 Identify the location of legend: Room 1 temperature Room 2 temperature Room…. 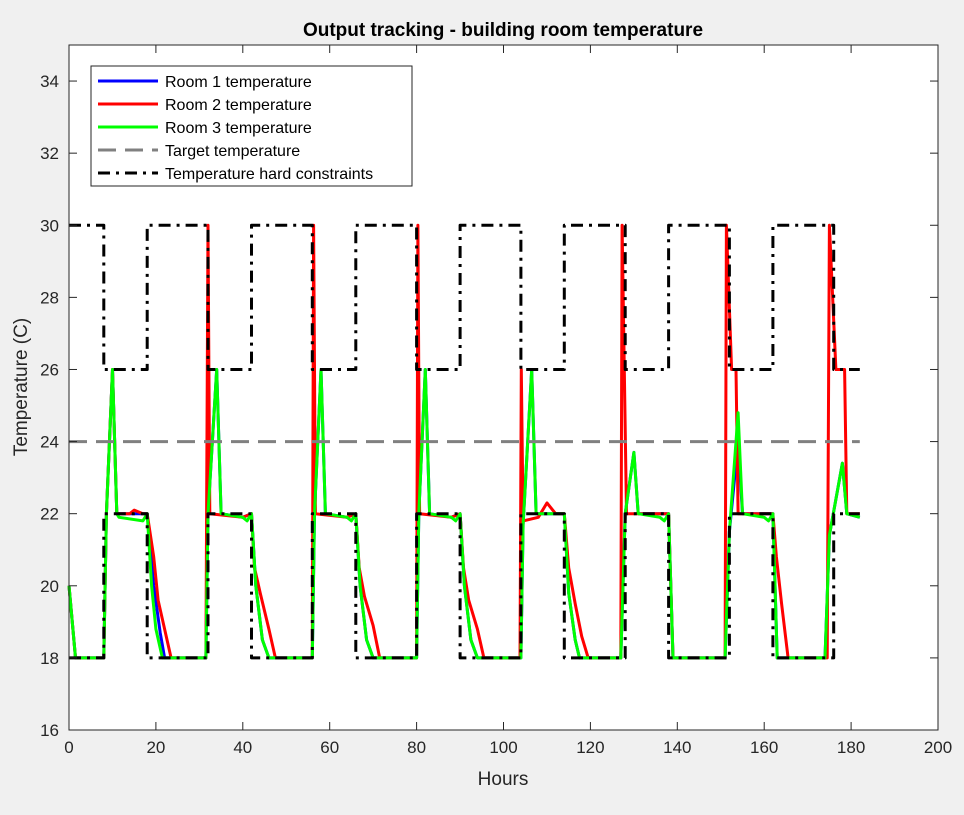
(251, 126).